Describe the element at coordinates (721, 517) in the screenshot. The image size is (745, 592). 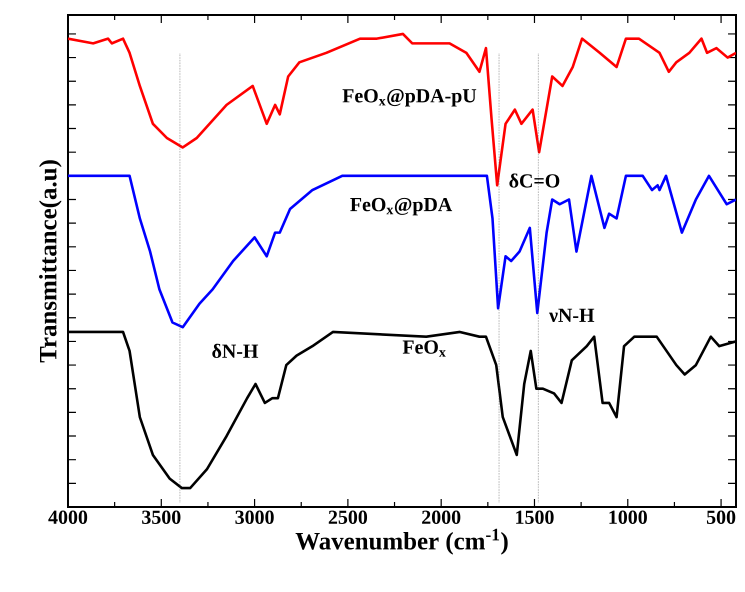
I see `x-tick-label: 500` at that location.